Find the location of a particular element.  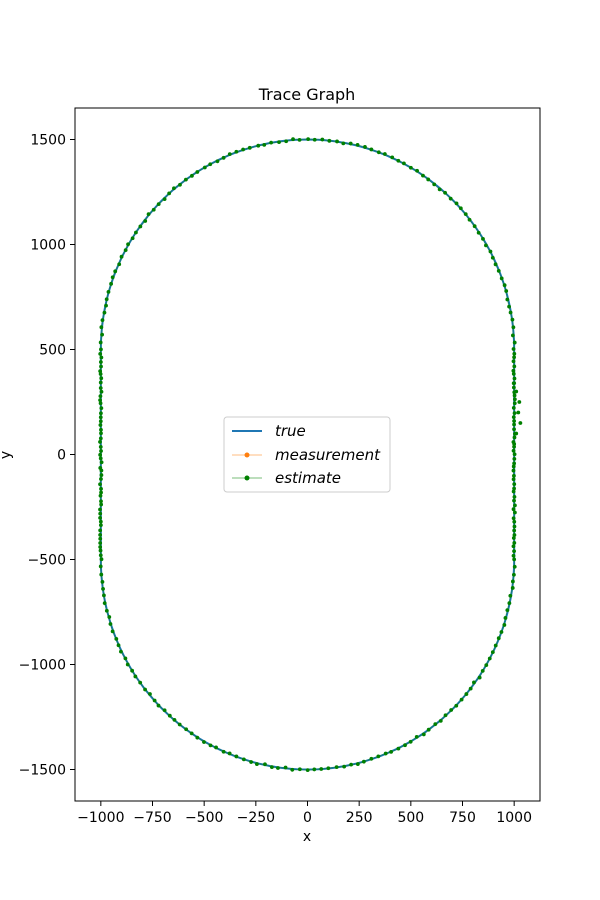

legend: true measurement estimate is located at coordinates (307, 454).